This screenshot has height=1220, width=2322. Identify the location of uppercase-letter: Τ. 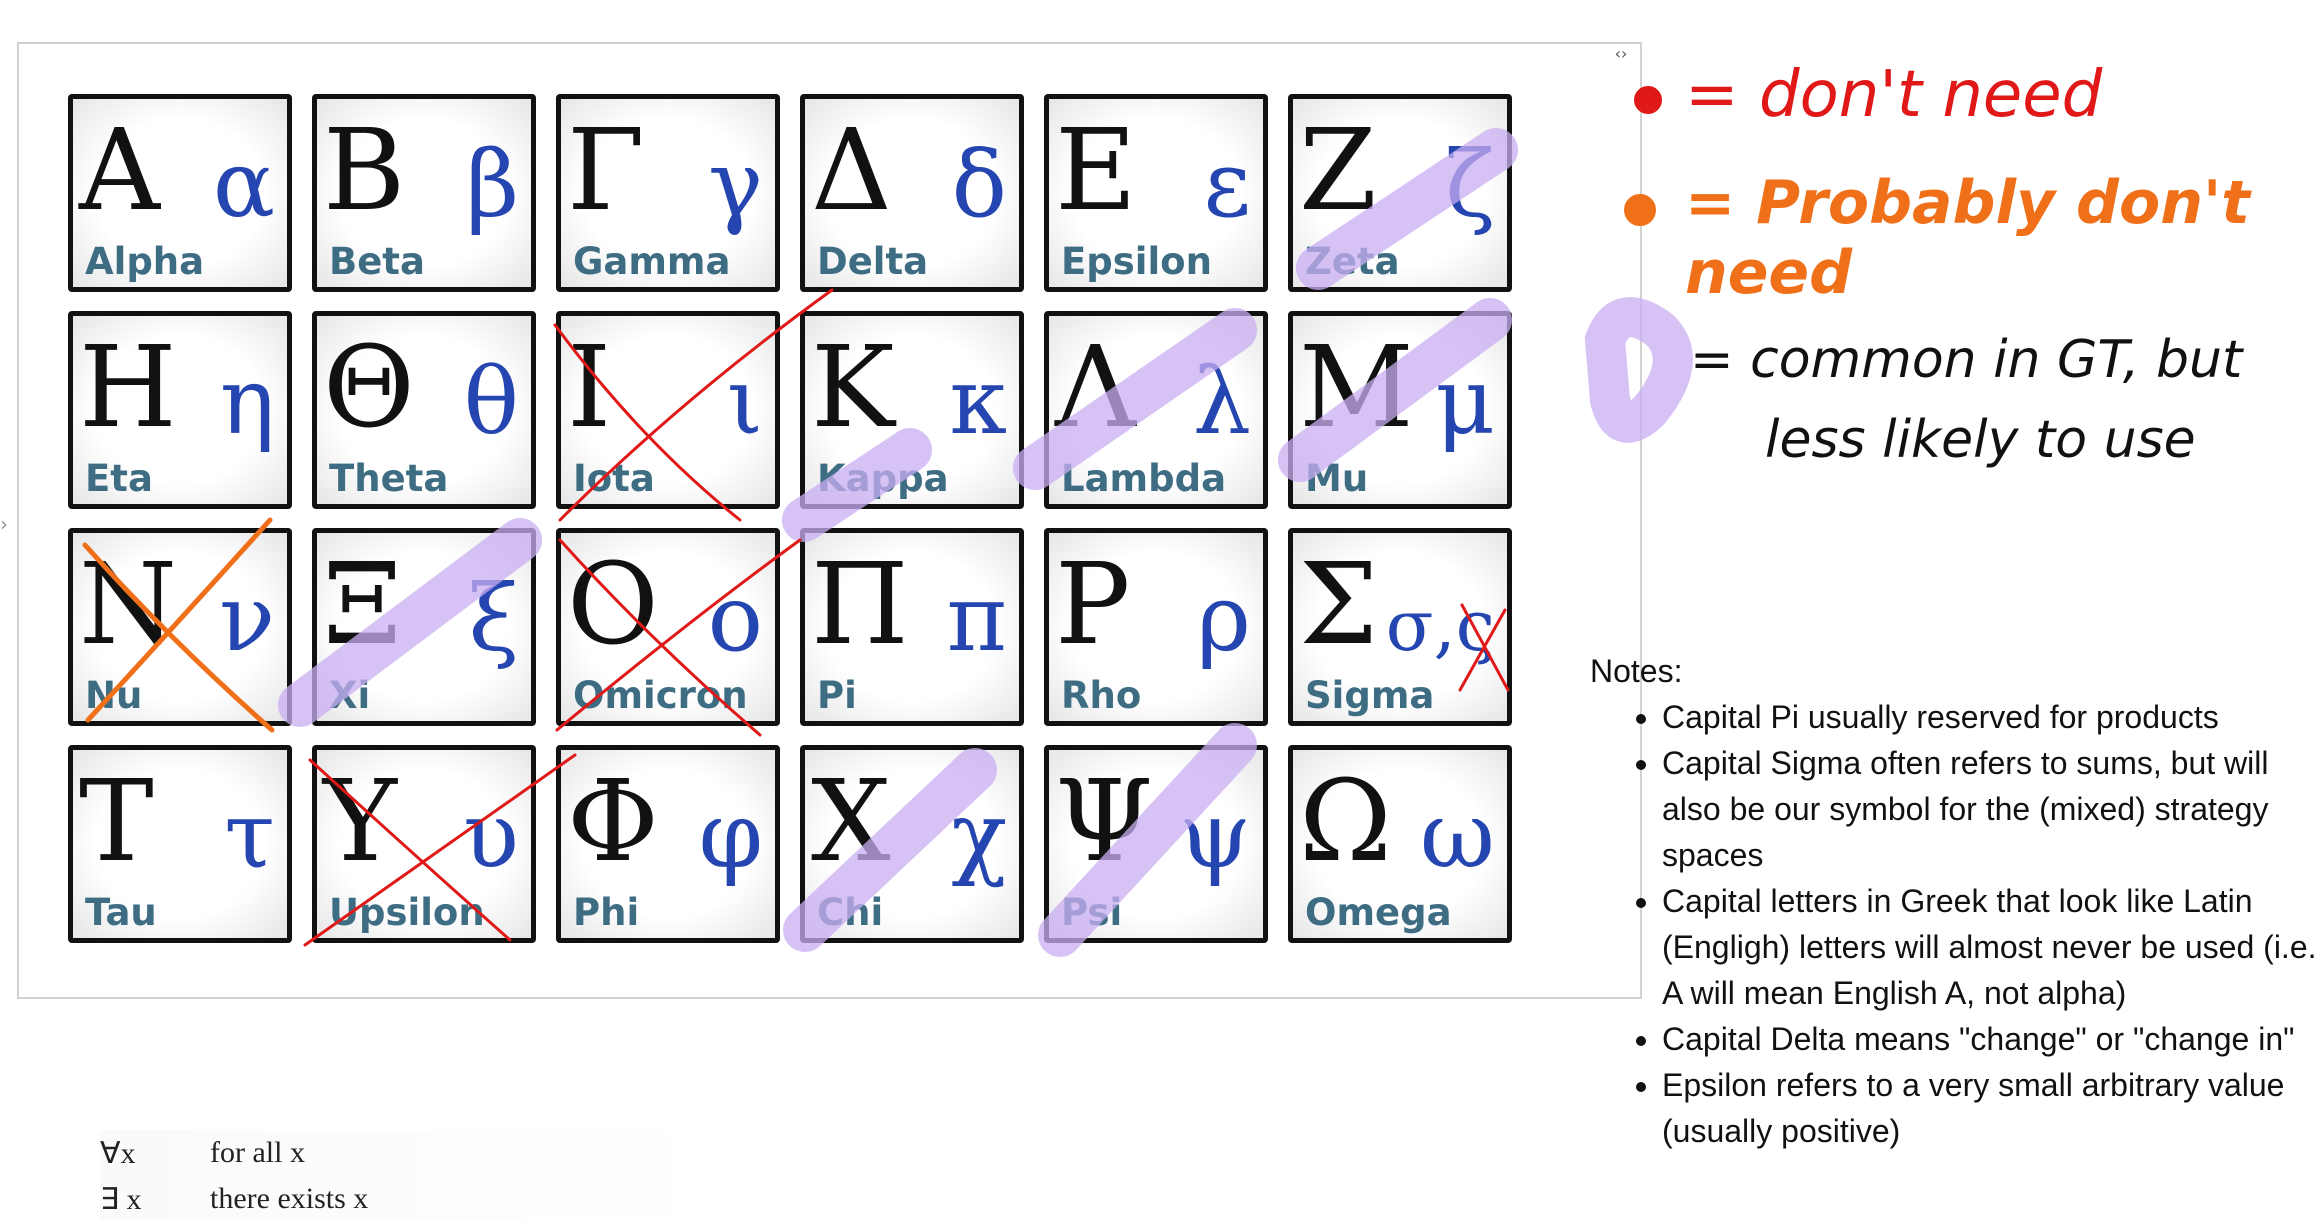
(116, 822).